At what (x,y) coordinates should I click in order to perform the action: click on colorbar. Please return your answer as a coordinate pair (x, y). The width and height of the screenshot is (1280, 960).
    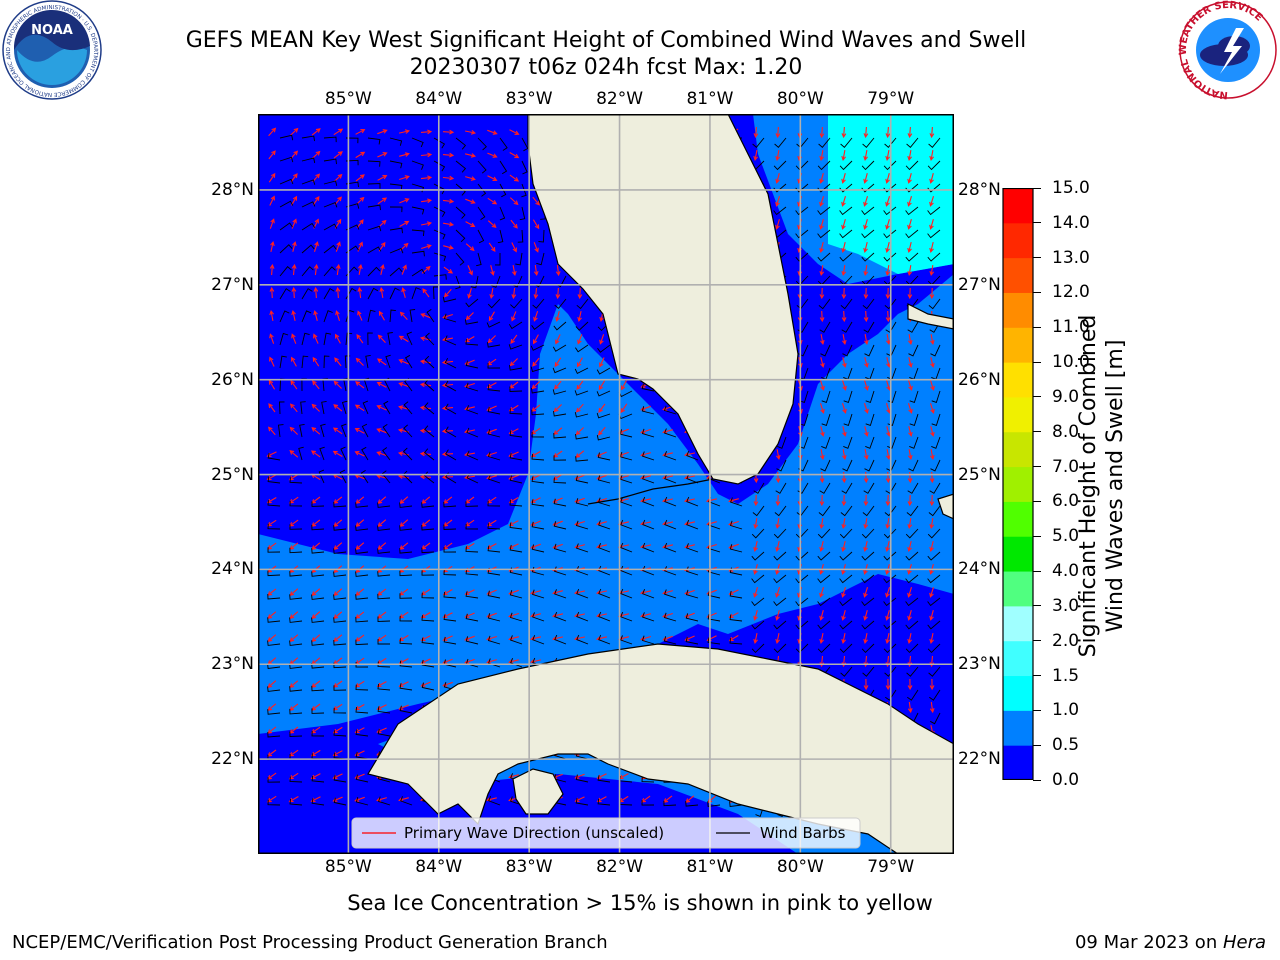
    Looking at the image, I should click on (1018, 484).